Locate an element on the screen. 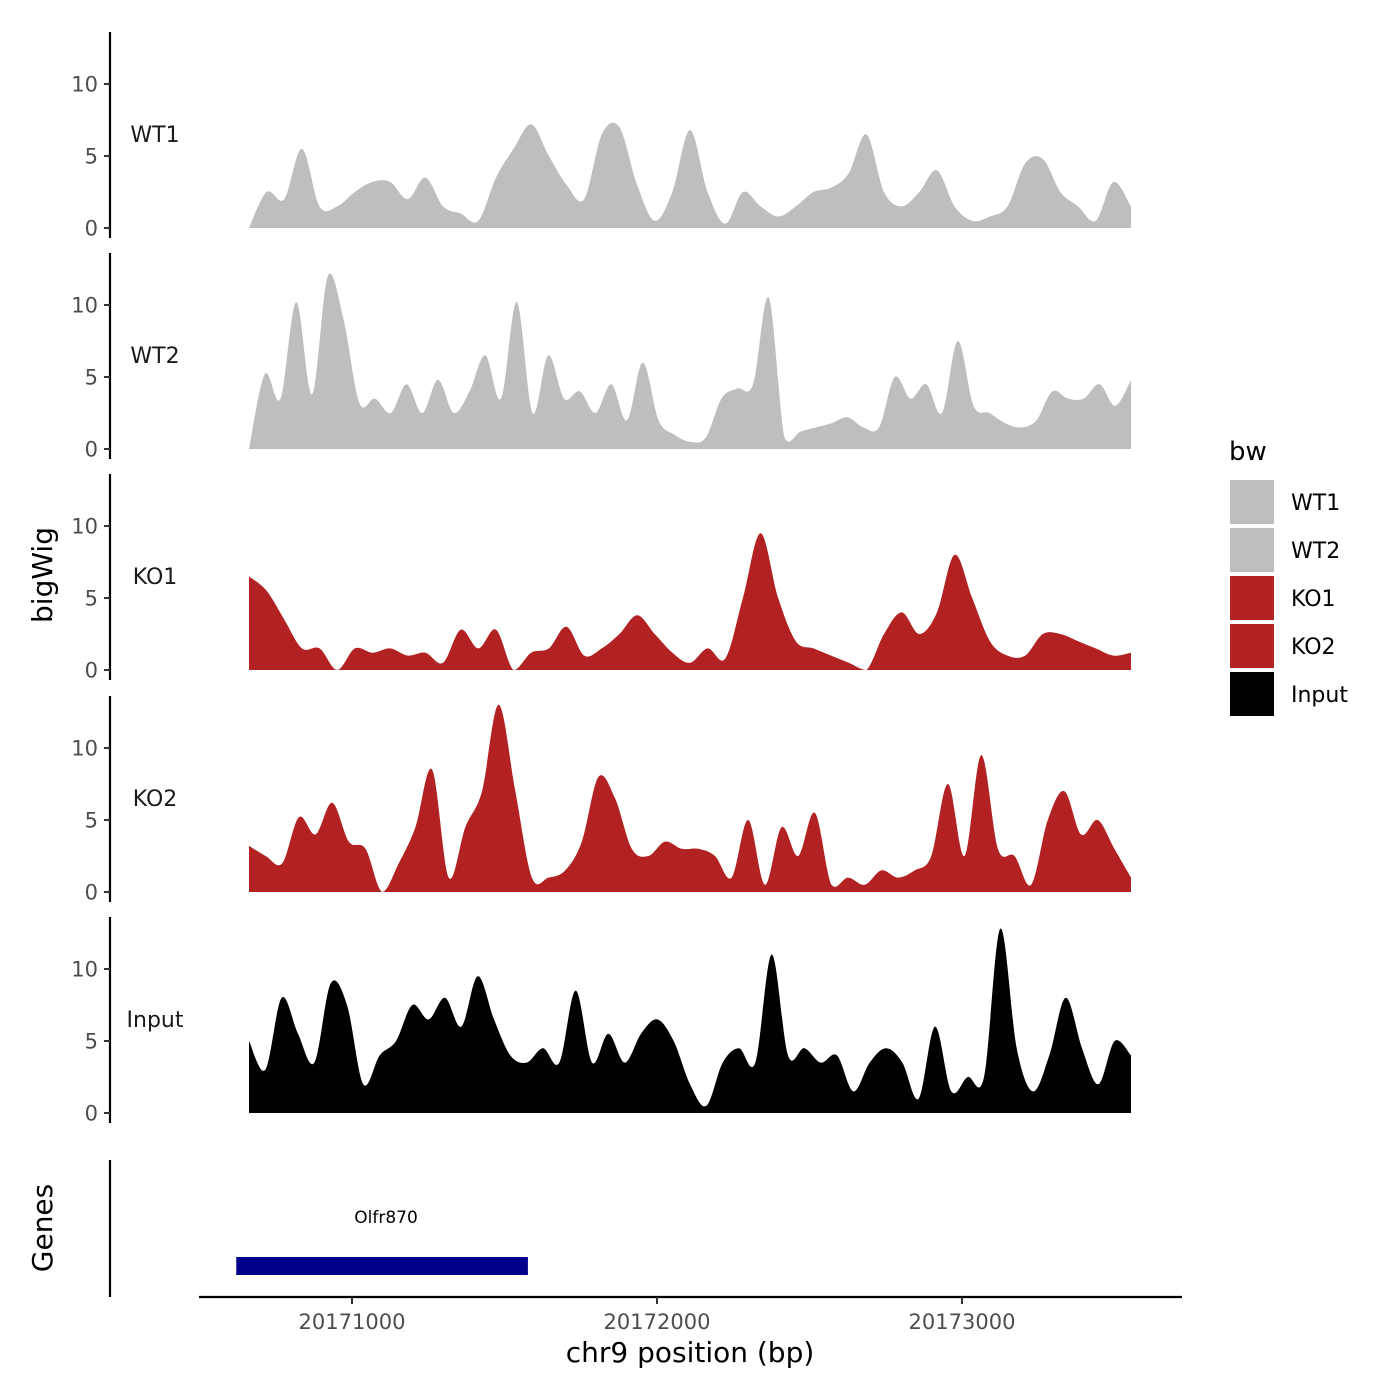 The width and height of the screenshot is (1400, 1400). gene-label: Olfr870 is located at coordinates (386, 1218).